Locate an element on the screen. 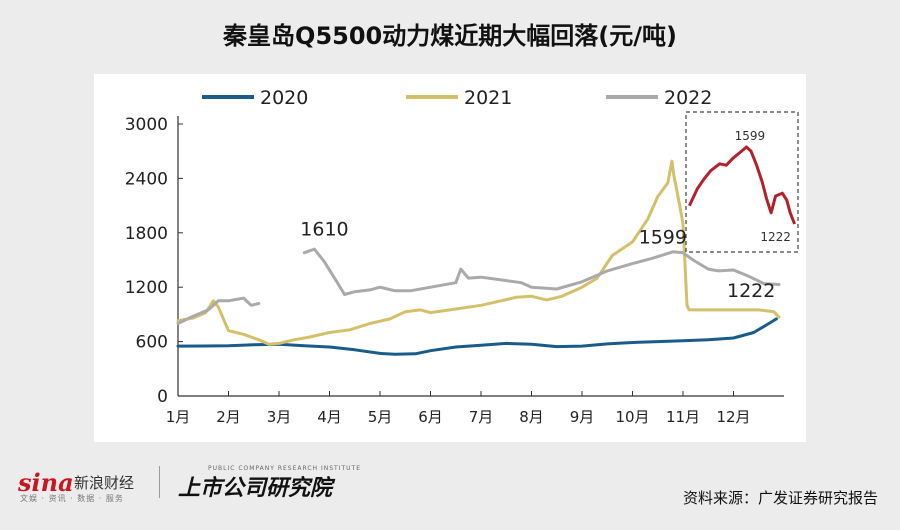 The width and height of the screenshot is (900, 530). y-tick-label: 600 is located at coordinates (152, 343).